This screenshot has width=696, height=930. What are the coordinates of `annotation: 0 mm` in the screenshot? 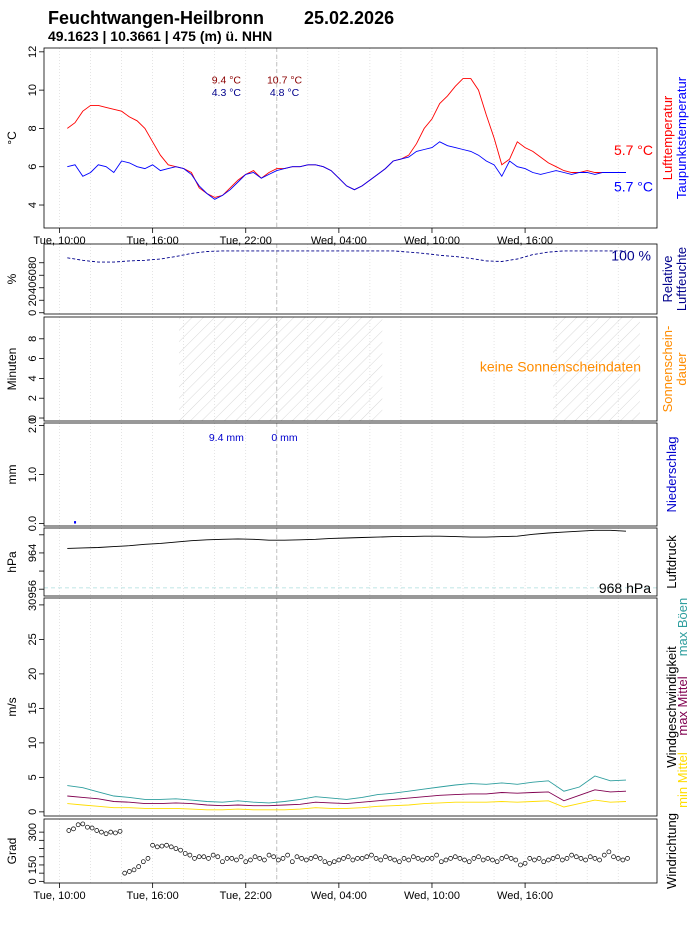 It's located at (284, 438).